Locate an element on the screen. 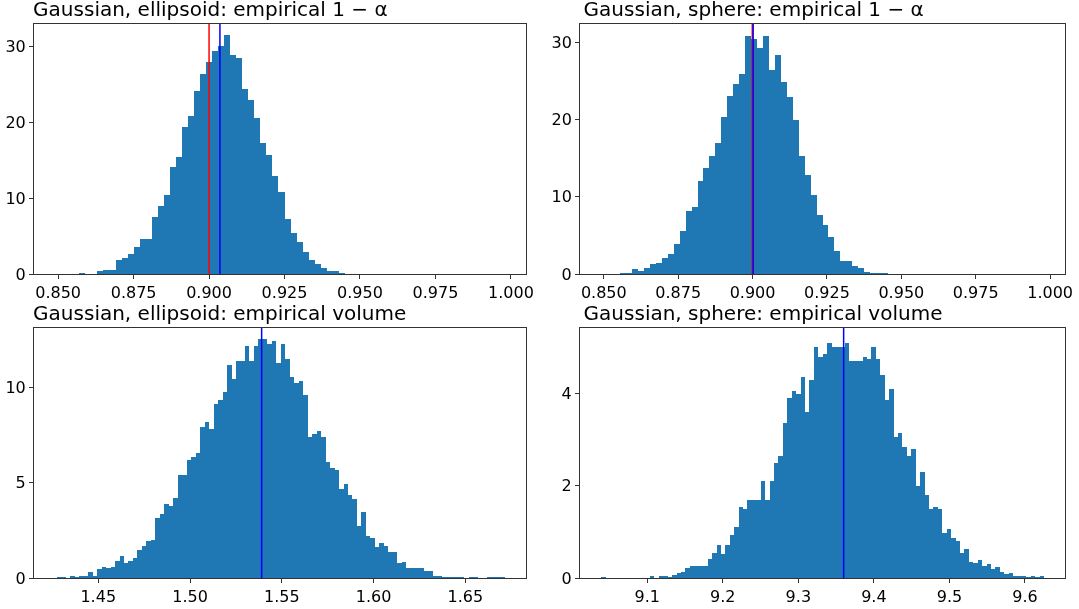  x-tick-label: 1.55 is located at coordinates (282, 597).